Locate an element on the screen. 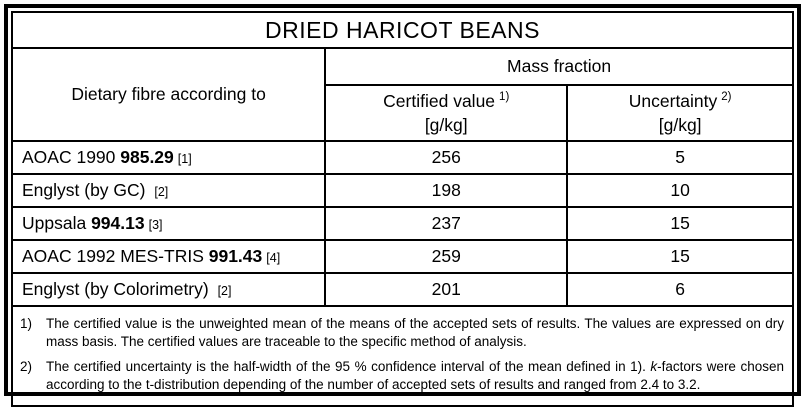 Image resolution: width=808 pixels, height=407 pixels. table-row: AOAC 1992 MES-TRIS 991.43 [4] 259 15 is located at coordinates (402, 256).